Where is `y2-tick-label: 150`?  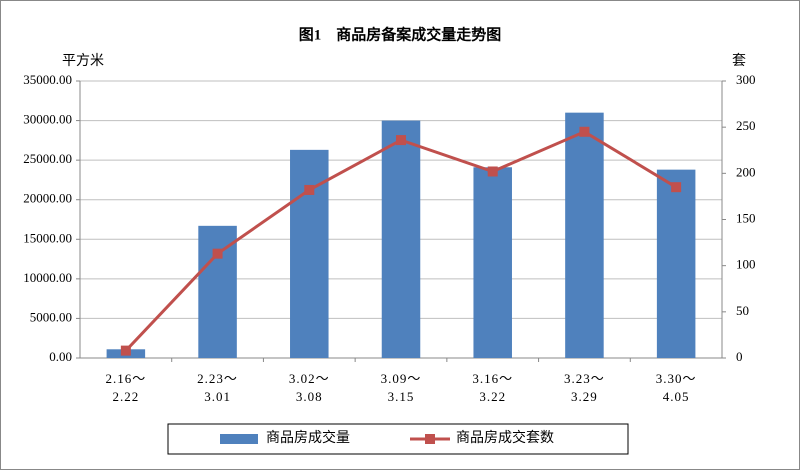
y2-tick-label: 150 is located at coordinates (746, 217).